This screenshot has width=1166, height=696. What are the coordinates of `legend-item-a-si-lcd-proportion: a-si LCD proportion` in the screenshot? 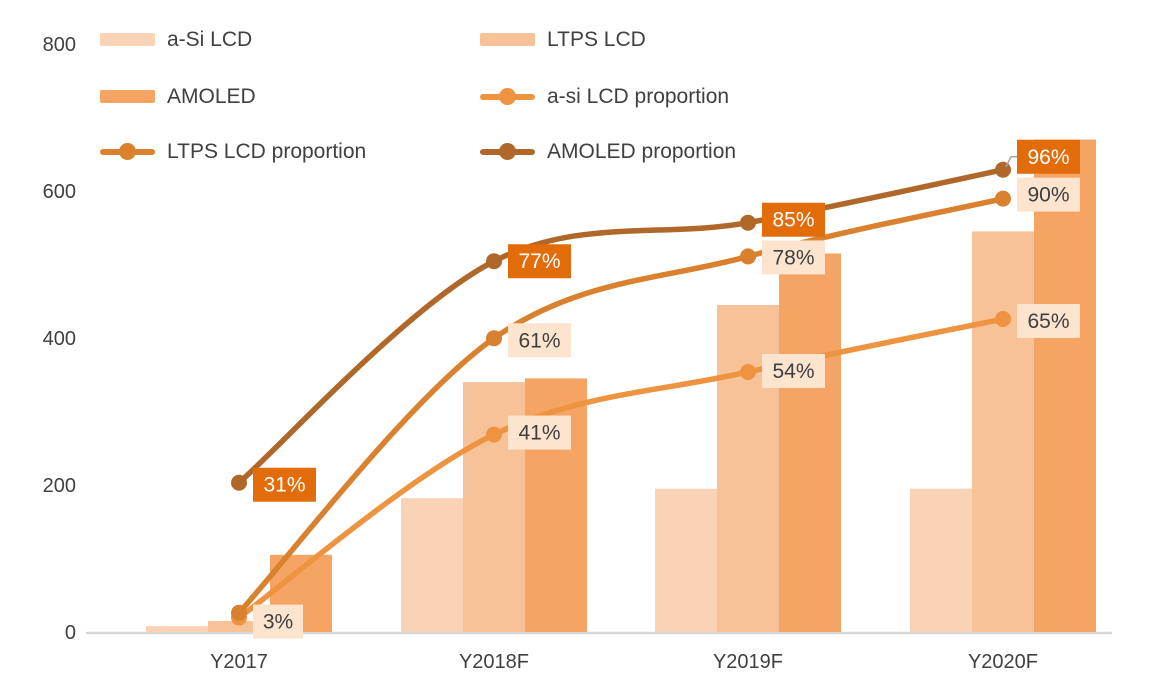 It's located at (604, 97).